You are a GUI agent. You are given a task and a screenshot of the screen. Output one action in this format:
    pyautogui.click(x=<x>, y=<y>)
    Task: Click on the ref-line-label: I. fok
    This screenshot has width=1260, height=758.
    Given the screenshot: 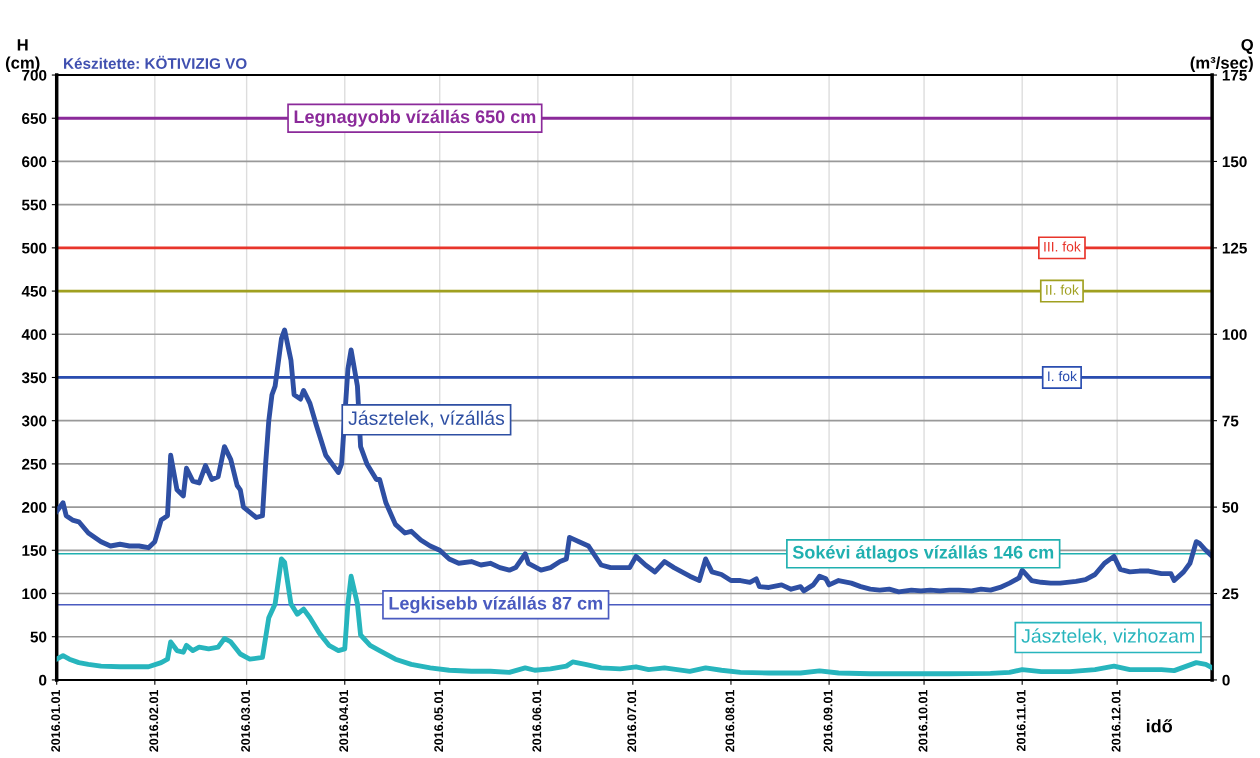 What is the action you would take?
    pyautogui.click(x=1062, y=376)
    